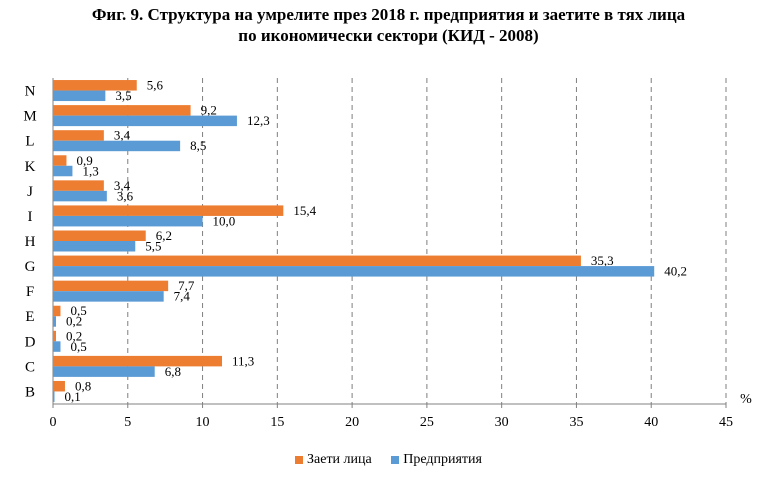  What do you see at coordinates (651, 422) in the screenshot?
I see `x-tick-label: 40` at bounding box center [651, 422].